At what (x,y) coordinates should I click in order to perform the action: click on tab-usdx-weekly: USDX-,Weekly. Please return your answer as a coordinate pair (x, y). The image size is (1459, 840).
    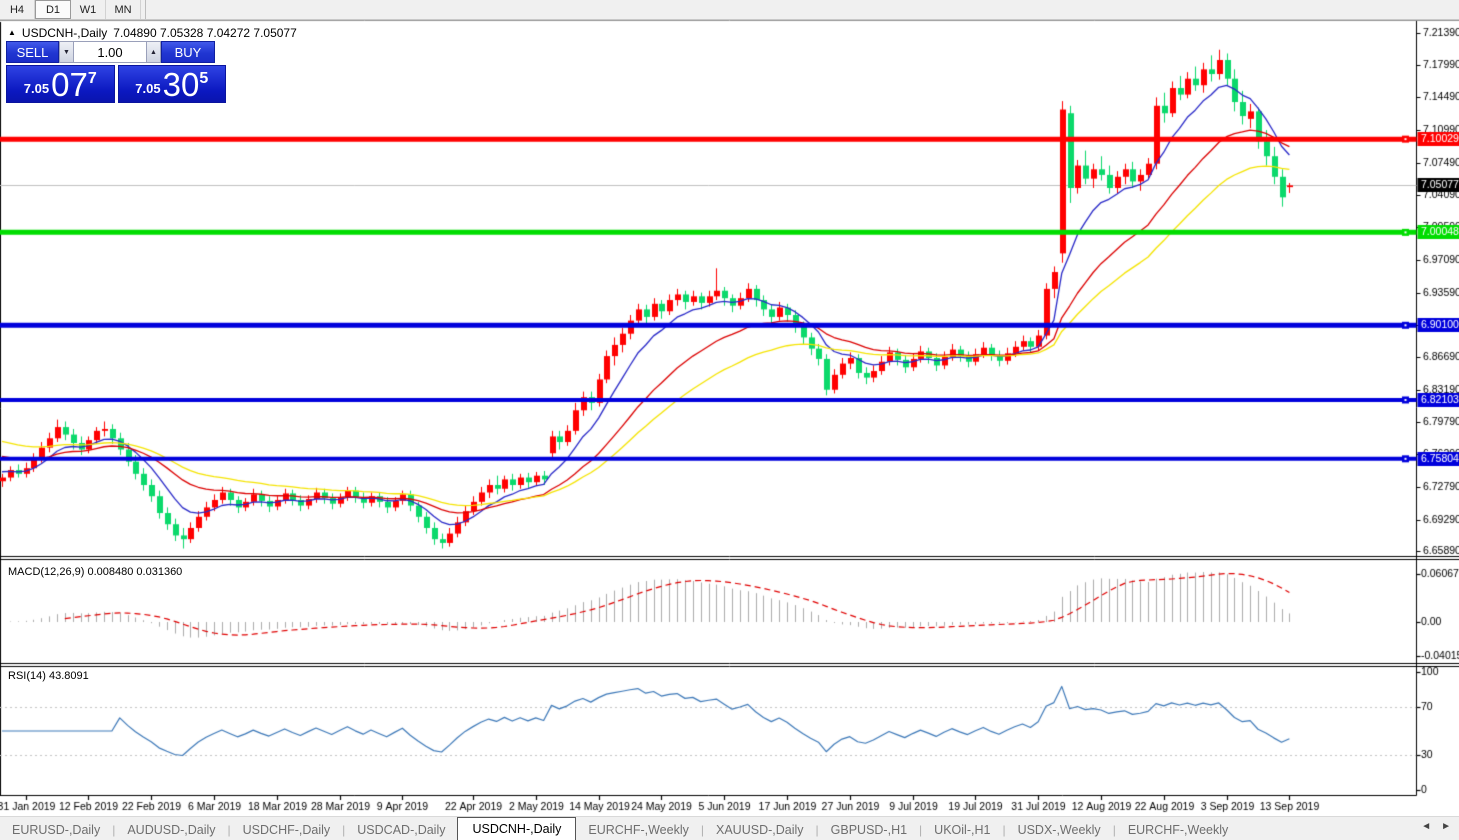
    Looking at the image, I should click on (1059, 830).